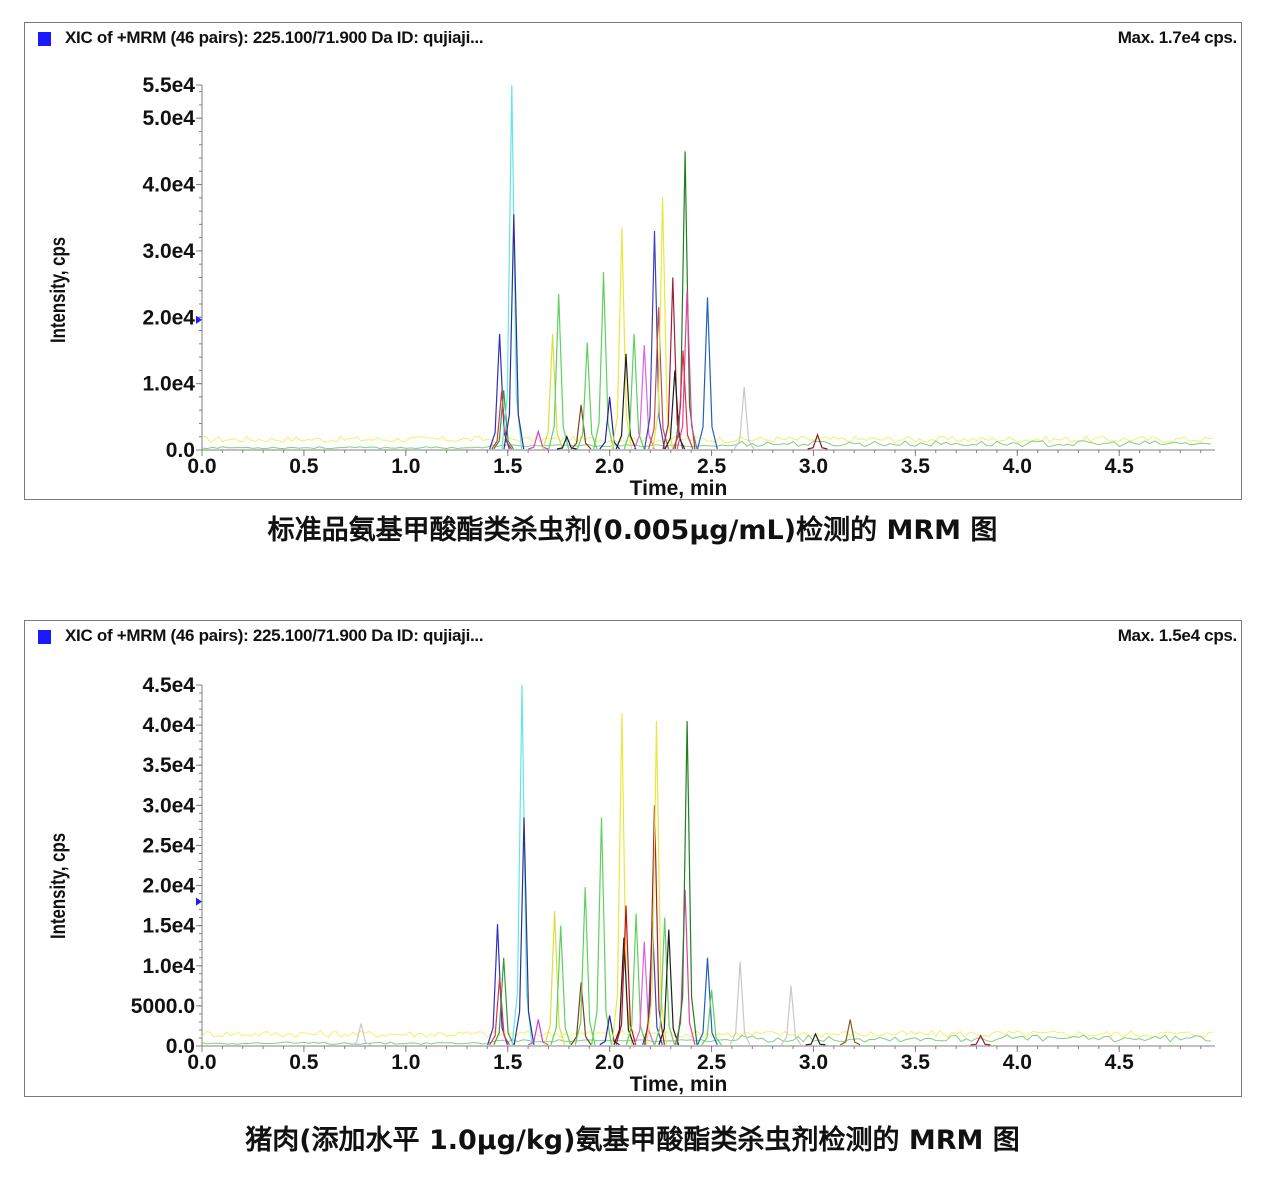 Image resolution: width=1265 pixels, height=1181 pixels. Describe the element at coordinates (1177, 635) in the screenshot. I see `max-intensity-label-2: Max. 1.5e4 cps.` at that location.